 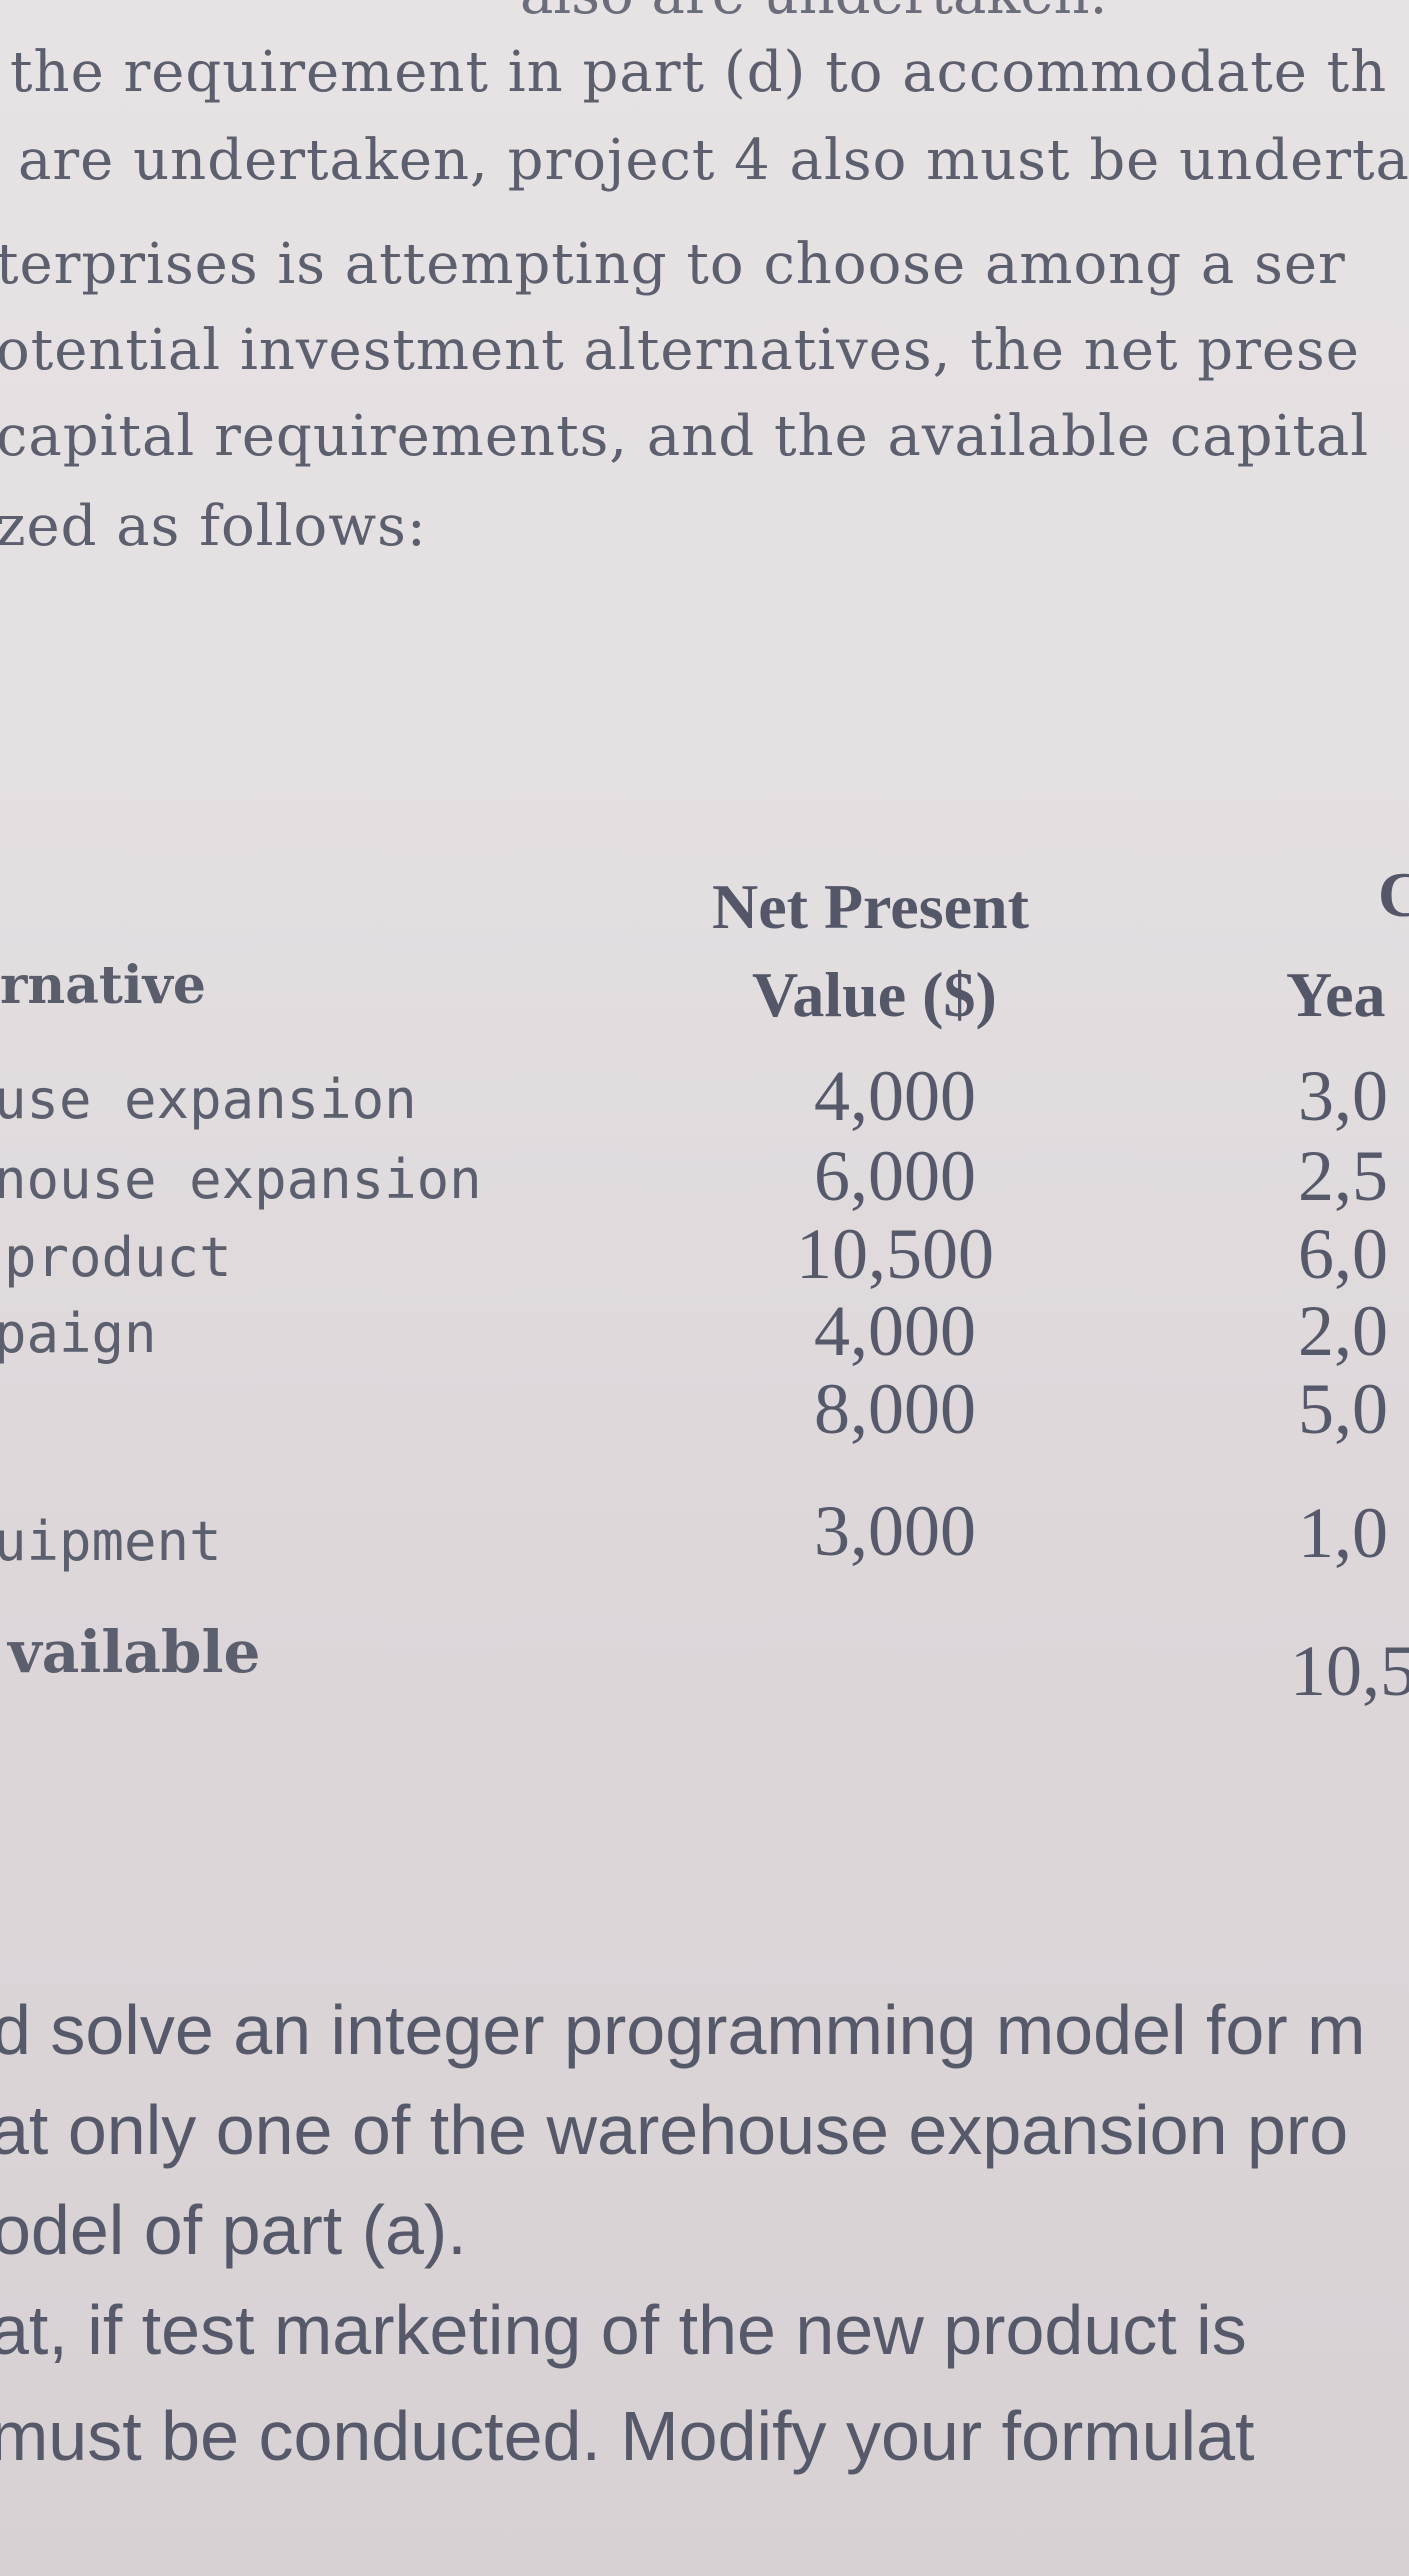 What do you see at coordinates (895, 1531) in the screenshot?
I see `table-row-npv: 3,000` at bounding box center [895, 1531].